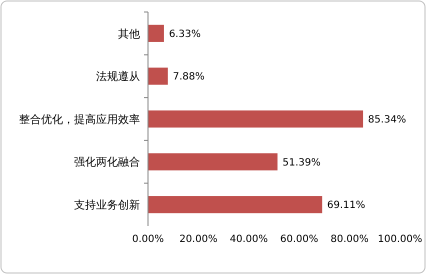 The image size is (426, 274). What do you see at coordinates (129, 33) in the screenshot?
I see `y-tick-label: 其他` at bounding box center [129, 33].